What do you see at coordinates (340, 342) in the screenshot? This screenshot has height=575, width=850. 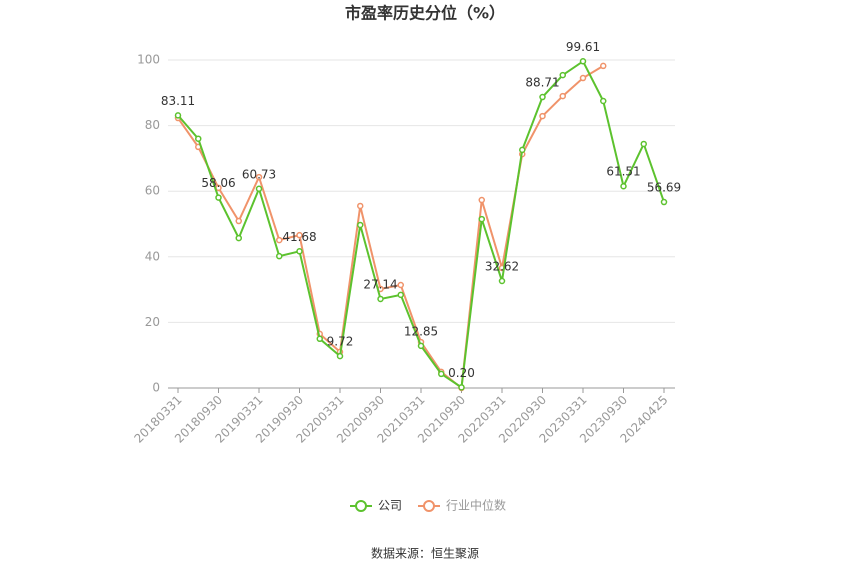 I see `data-label: 9.72` at bounding box center [340, 342].